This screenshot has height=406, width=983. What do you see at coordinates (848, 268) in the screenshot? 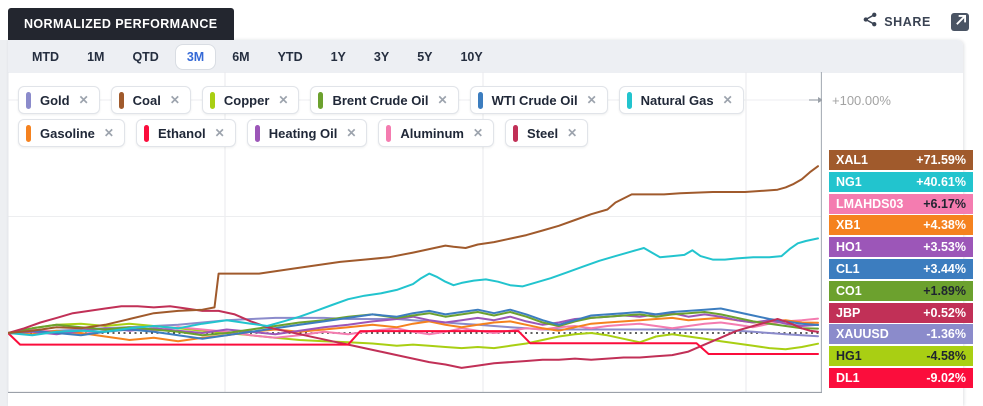
I see `legend-ticker: CL1` at bounding box center [848, 268].